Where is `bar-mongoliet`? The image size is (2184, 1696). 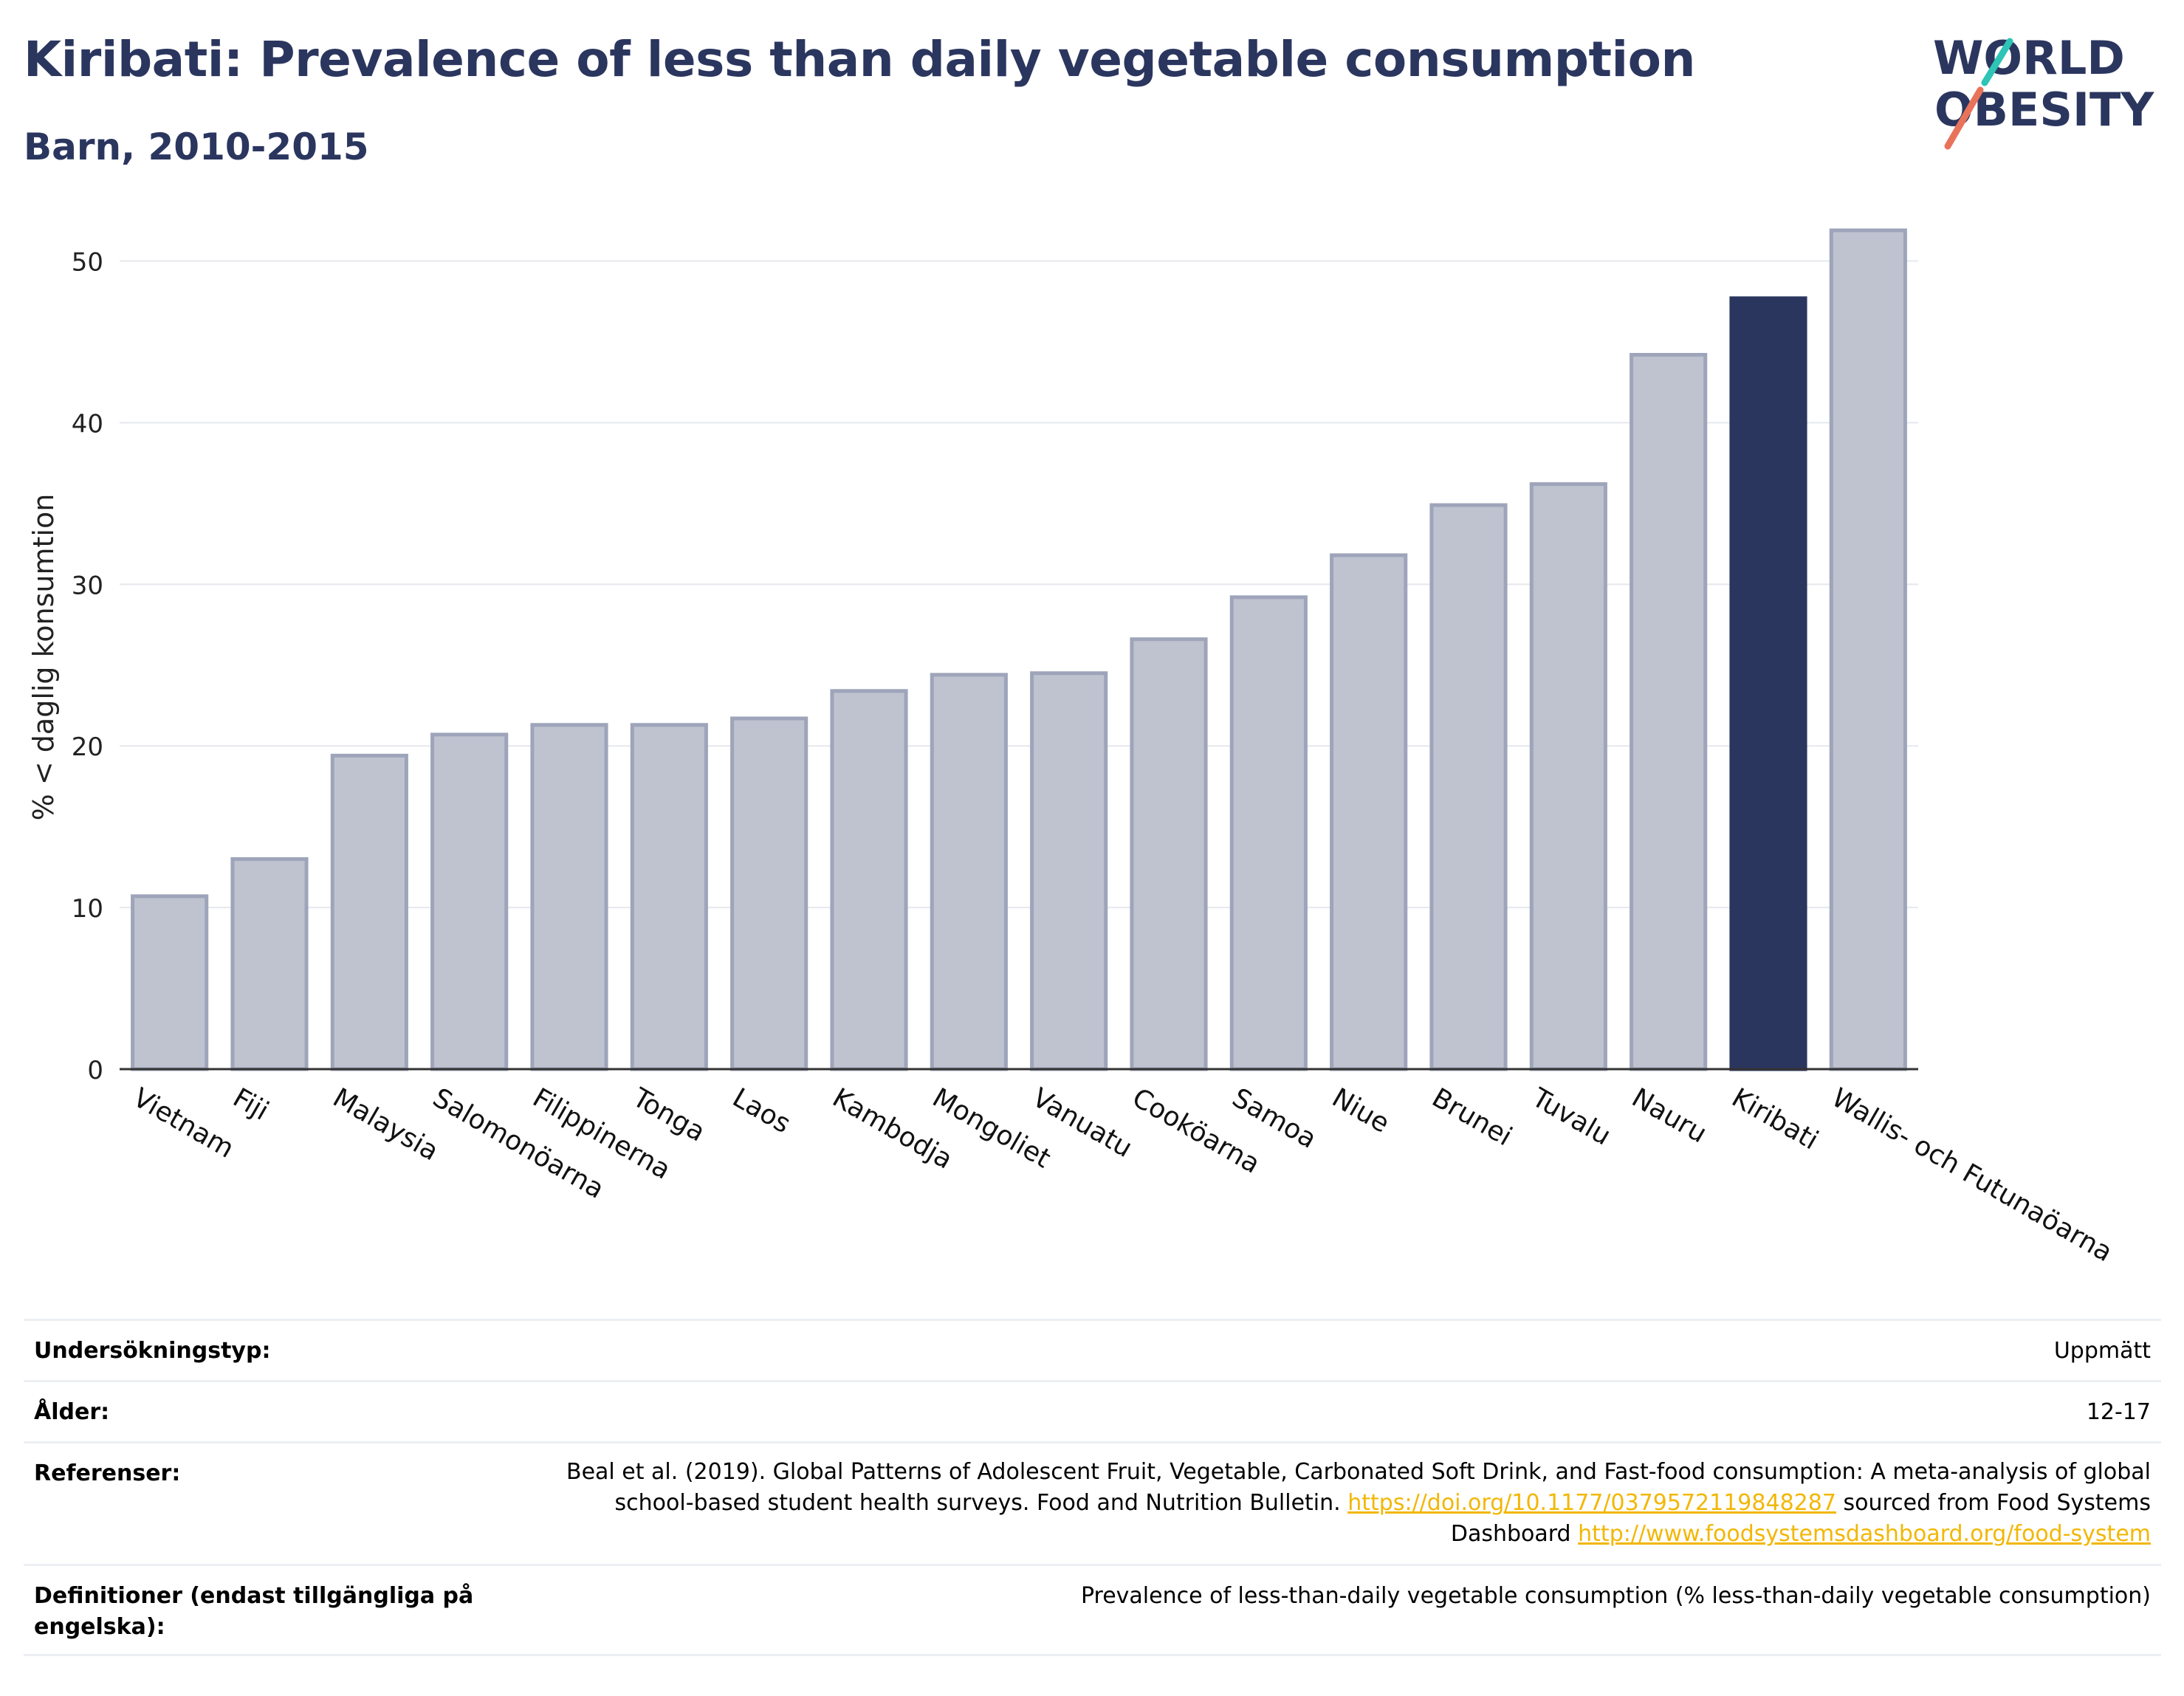
bar-mongoliet is located at coordinates (969, 872).